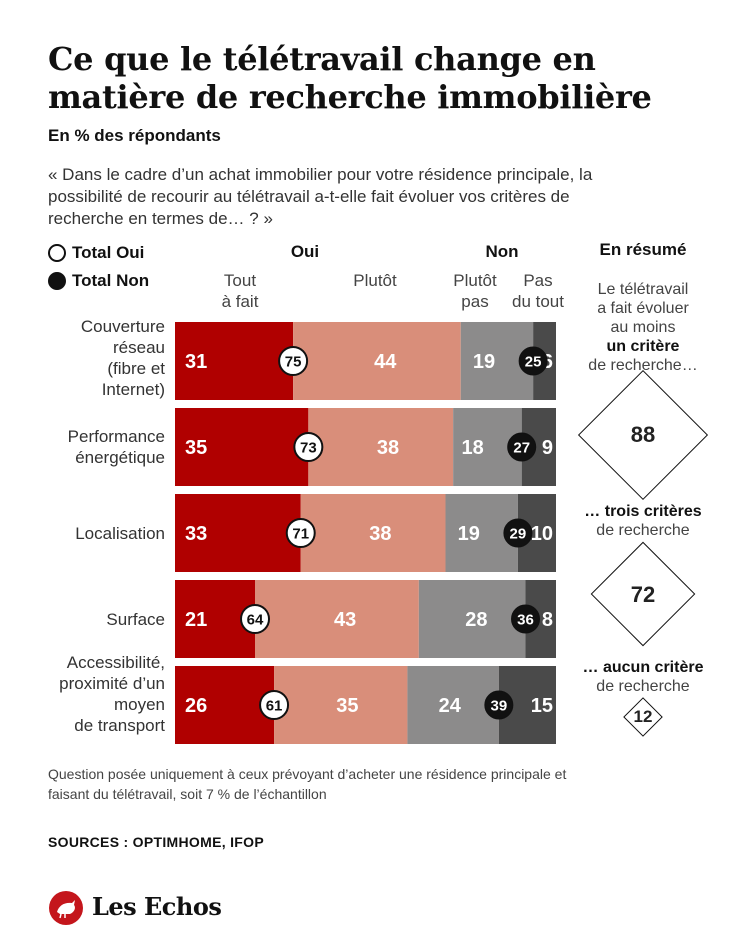 The image size is (750, 938). I want to click on header-plutot: Plutôt, so click(375, 280).